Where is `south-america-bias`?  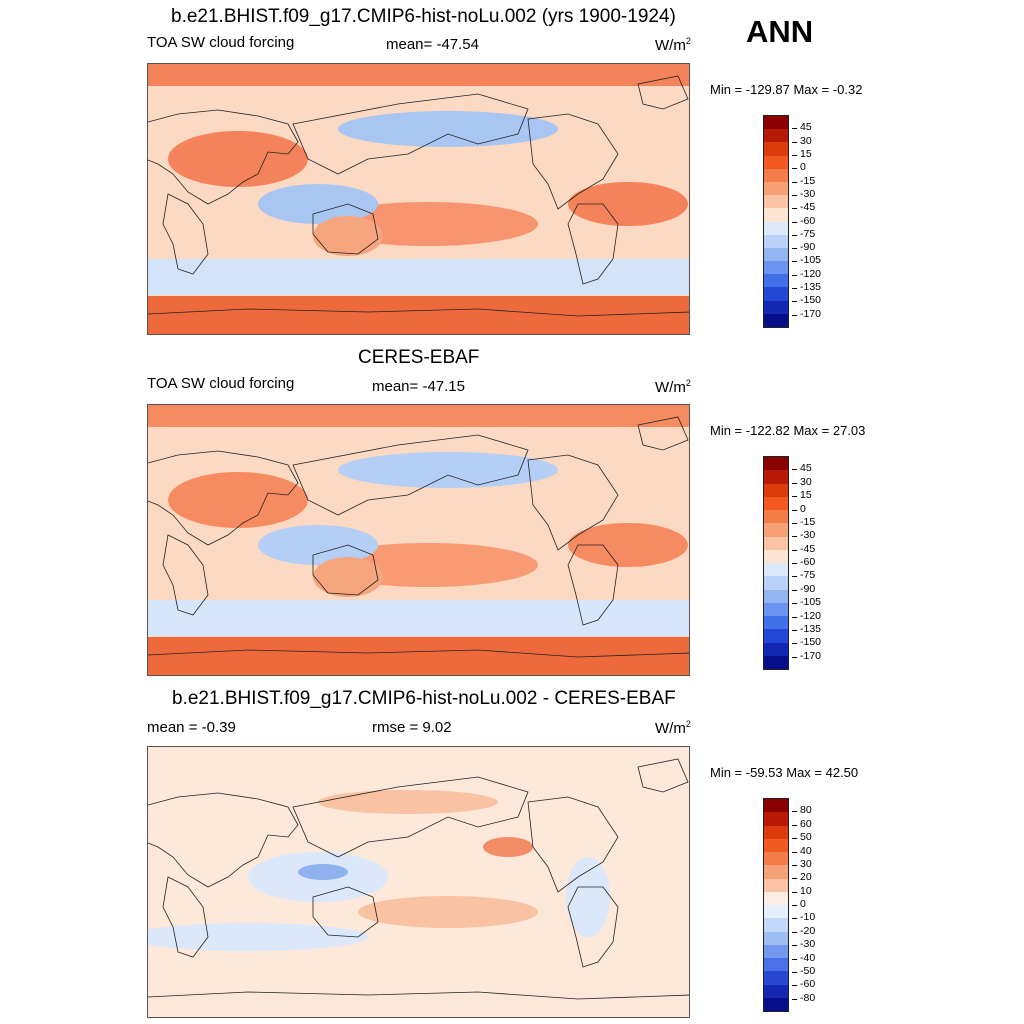 south-america-bias is located at coordinates (588, 897).